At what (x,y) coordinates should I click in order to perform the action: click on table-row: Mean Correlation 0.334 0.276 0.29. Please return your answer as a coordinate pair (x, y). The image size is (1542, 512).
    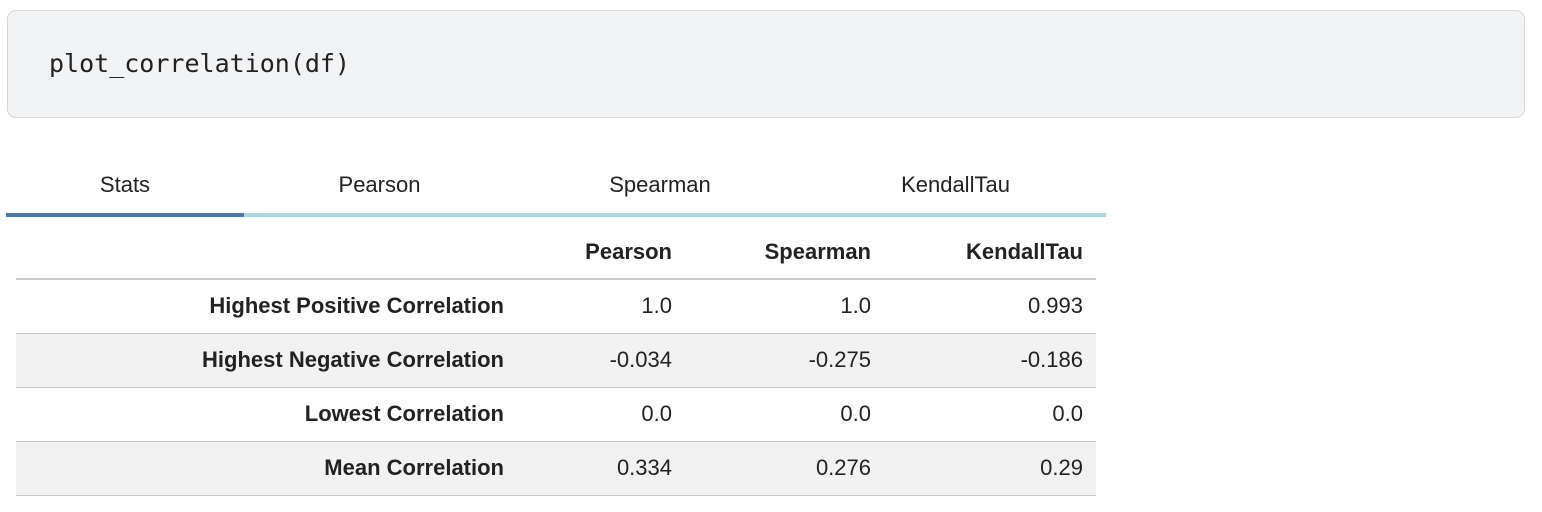
    Looking at the image, I should click on (556, 468).